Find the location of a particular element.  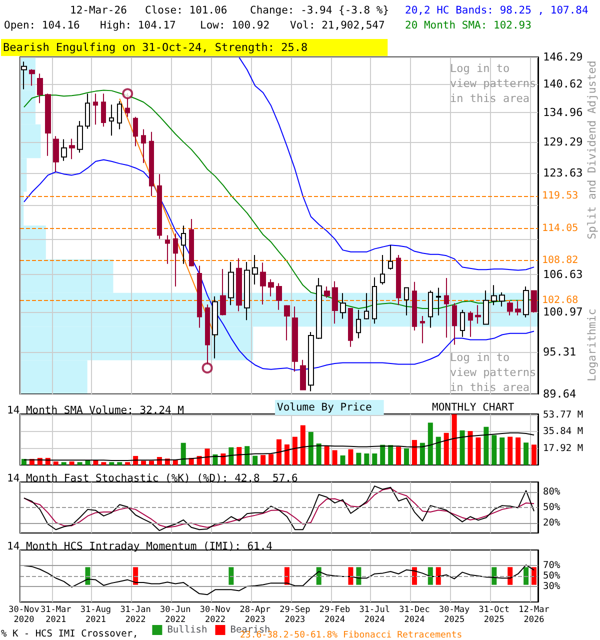

text: Vol: 21,902,547 is located at coordinates (337, 26).